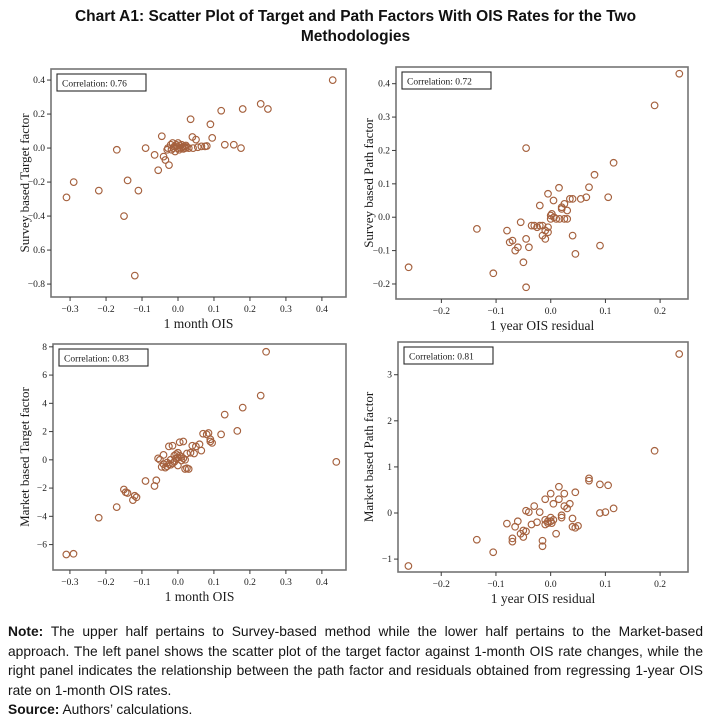 This screenshot has height=720, width=711. I want to click on y-tick-label: −0.4, so click(36, 217).